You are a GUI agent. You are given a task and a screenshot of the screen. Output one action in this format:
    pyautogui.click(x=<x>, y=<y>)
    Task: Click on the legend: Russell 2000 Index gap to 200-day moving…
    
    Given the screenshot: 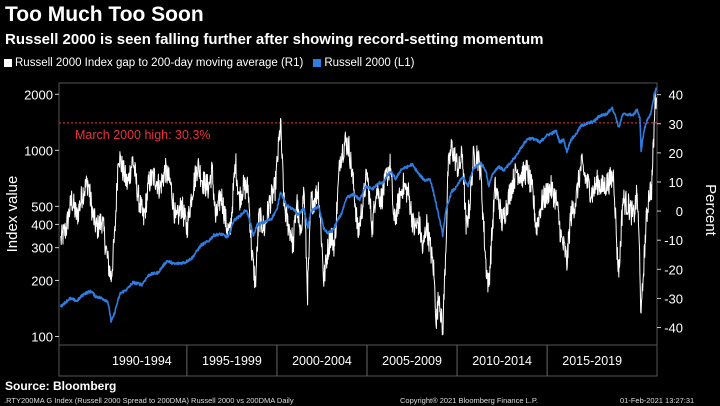 What is the action you would take?
    pyautogui.click(x=212, y=63)
    